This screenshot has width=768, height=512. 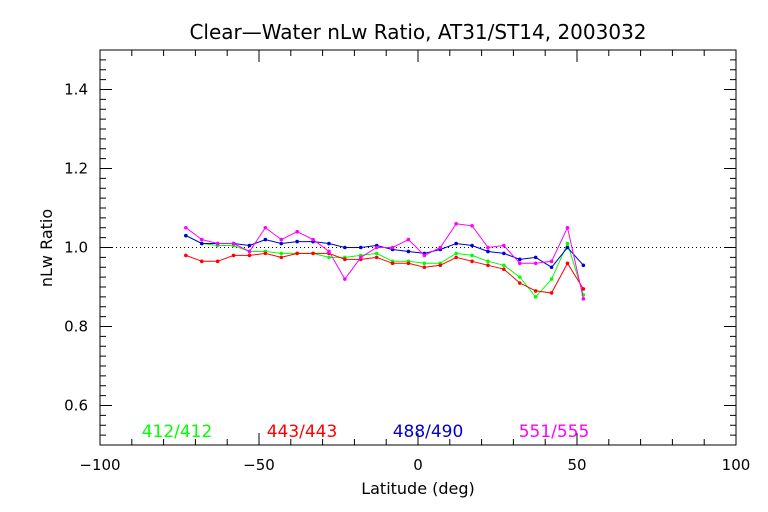 I want to click on y-tick-label: 0.6, so click(x=76, y=406).